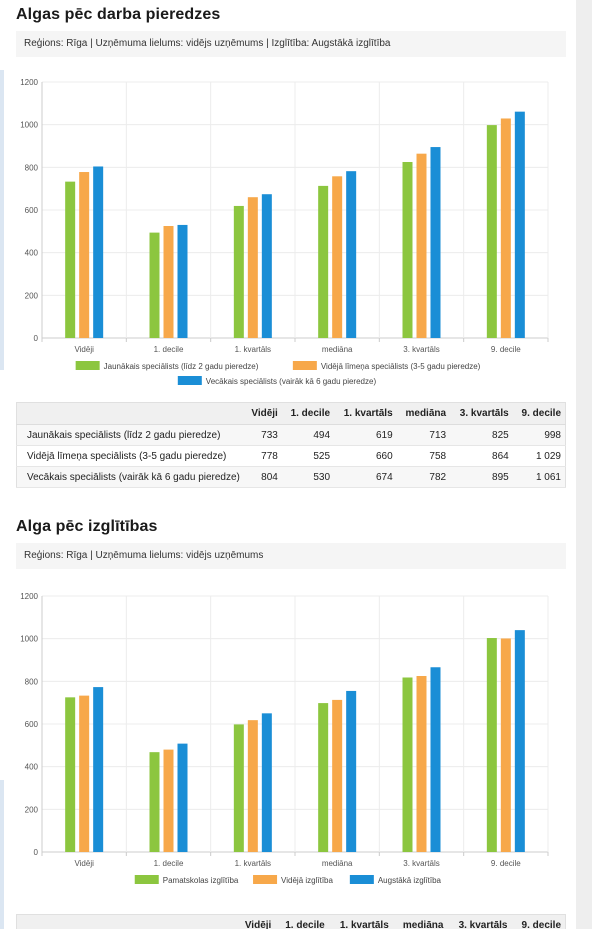 This screenshot has height=929, width=592. What do you see at coordinates (262, 456) in the screenshot?
I see `table-cell: 778` at bounding box center [262, 456].